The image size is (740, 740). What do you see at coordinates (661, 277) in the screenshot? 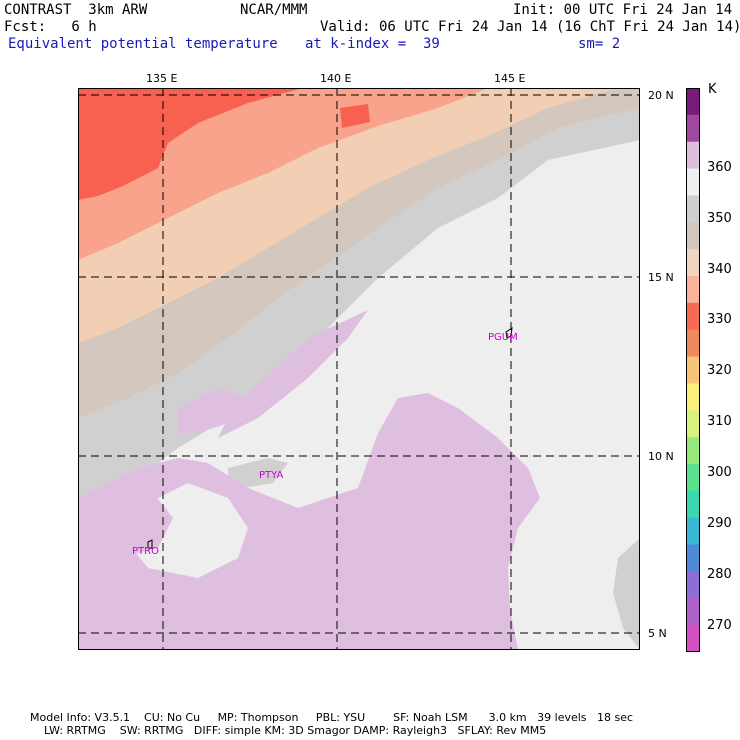
I see `lat-label-15: 15 N` at bounding box center [661, 277].